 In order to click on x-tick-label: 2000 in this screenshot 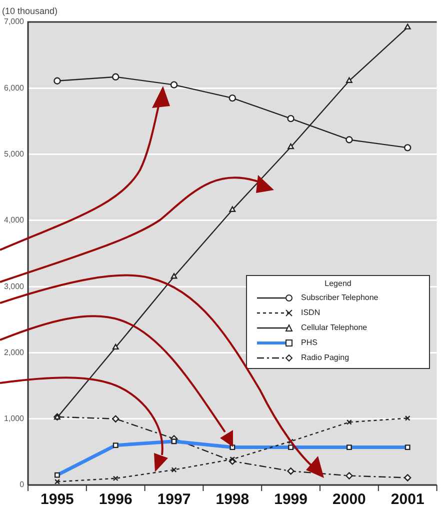, I will do `click(349, 499)`.